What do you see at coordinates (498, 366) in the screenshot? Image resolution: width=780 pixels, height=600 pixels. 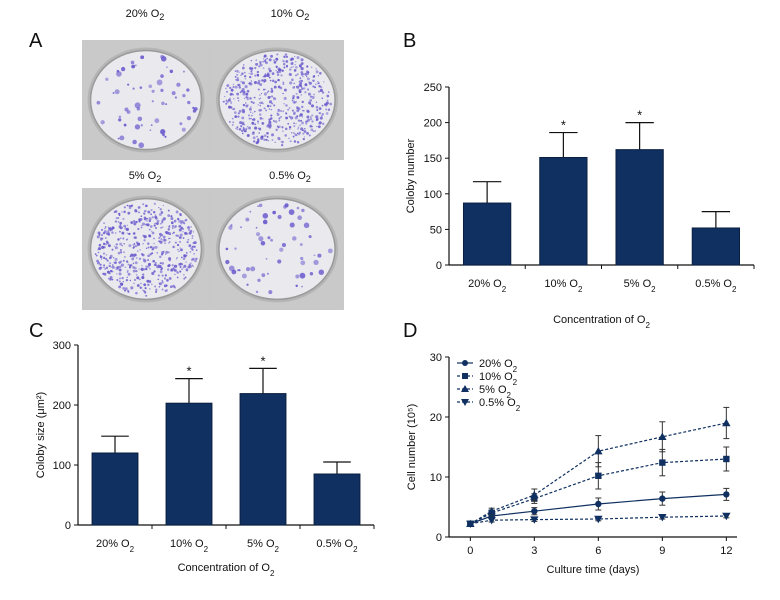 I see `legend-label: 20% O2` at bounding box center [498, 366].